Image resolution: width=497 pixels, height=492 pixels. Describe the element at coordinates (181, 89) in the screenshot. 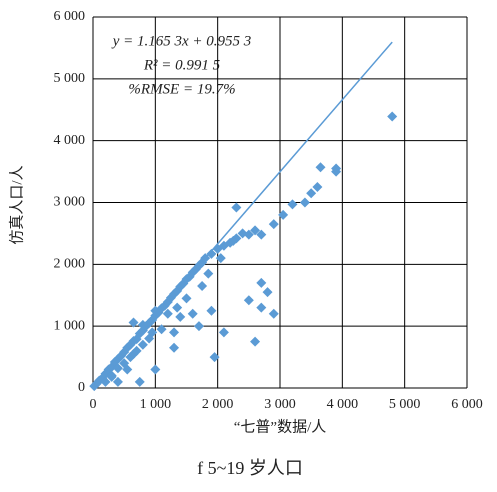

I see `annotation: %RMSE = 19.7%` at that location.